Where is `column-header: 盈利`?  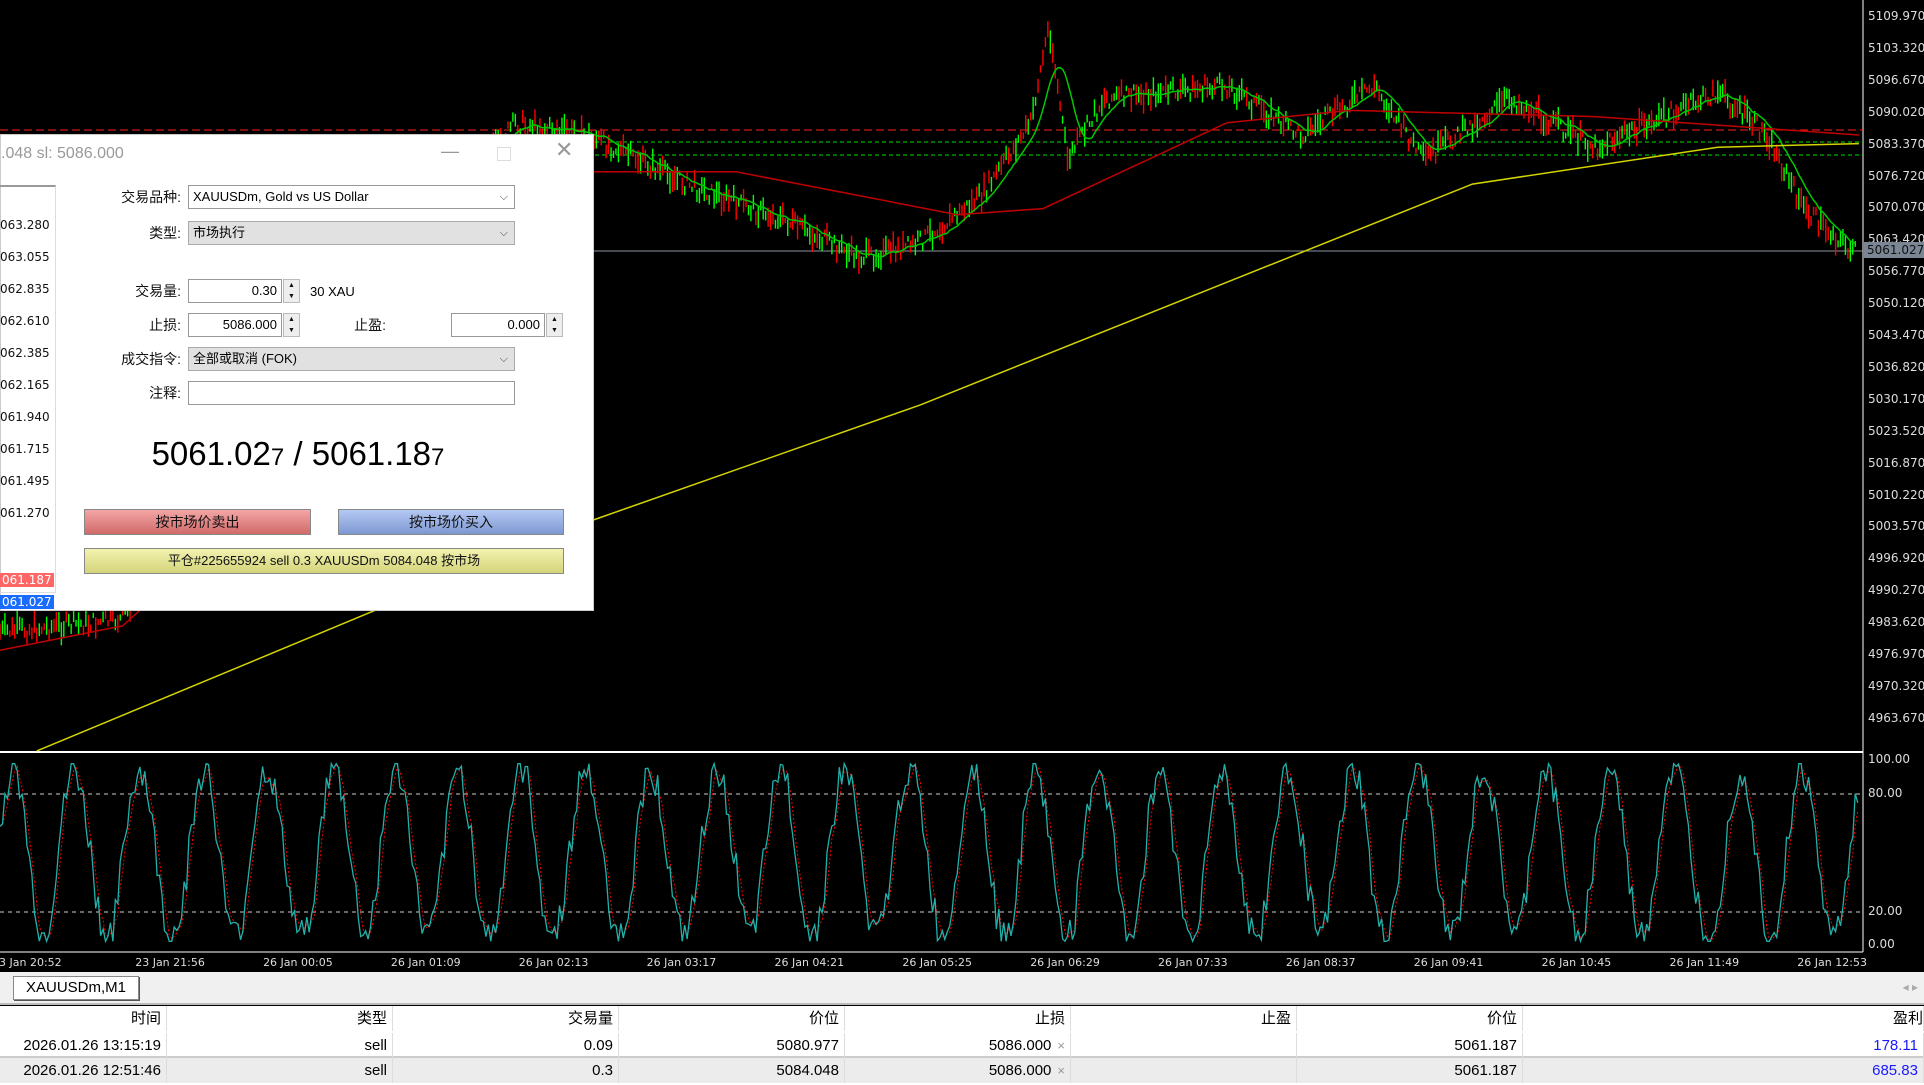 column-header: 盈利 is located at coordinates (1723, 1018).